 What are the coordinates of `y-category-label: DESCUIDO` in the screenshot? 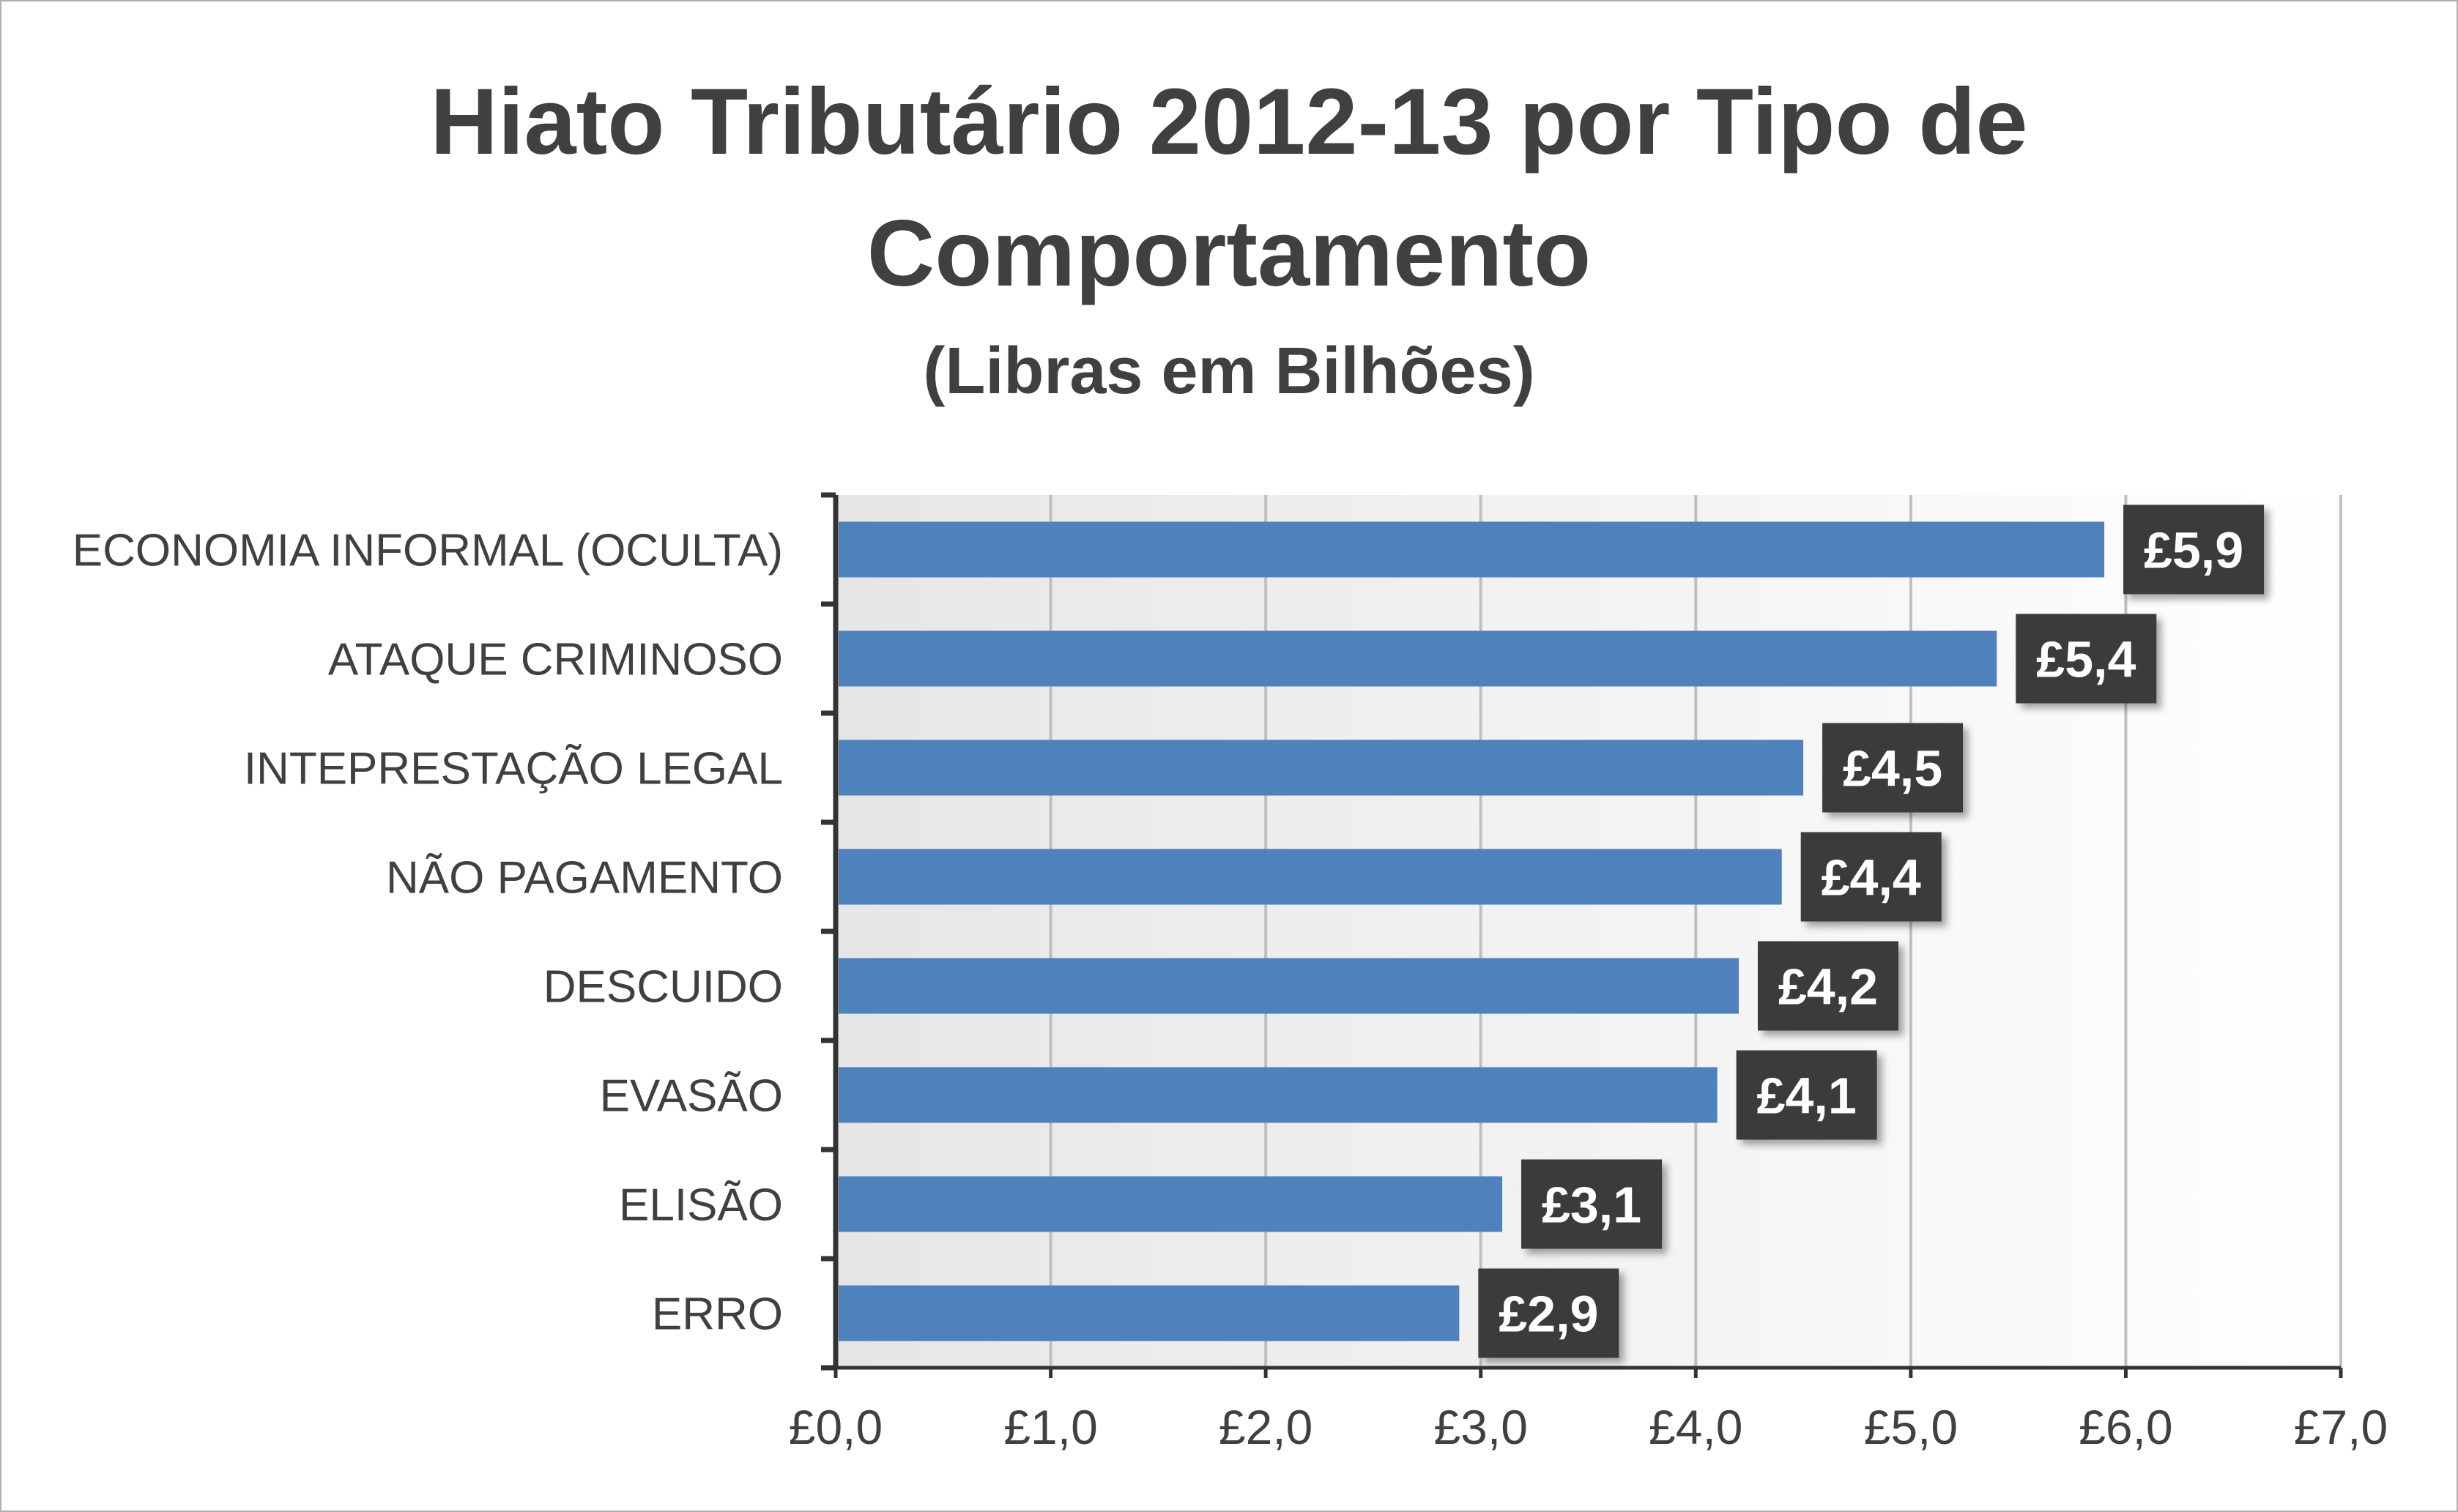 It's located at (663, 987).